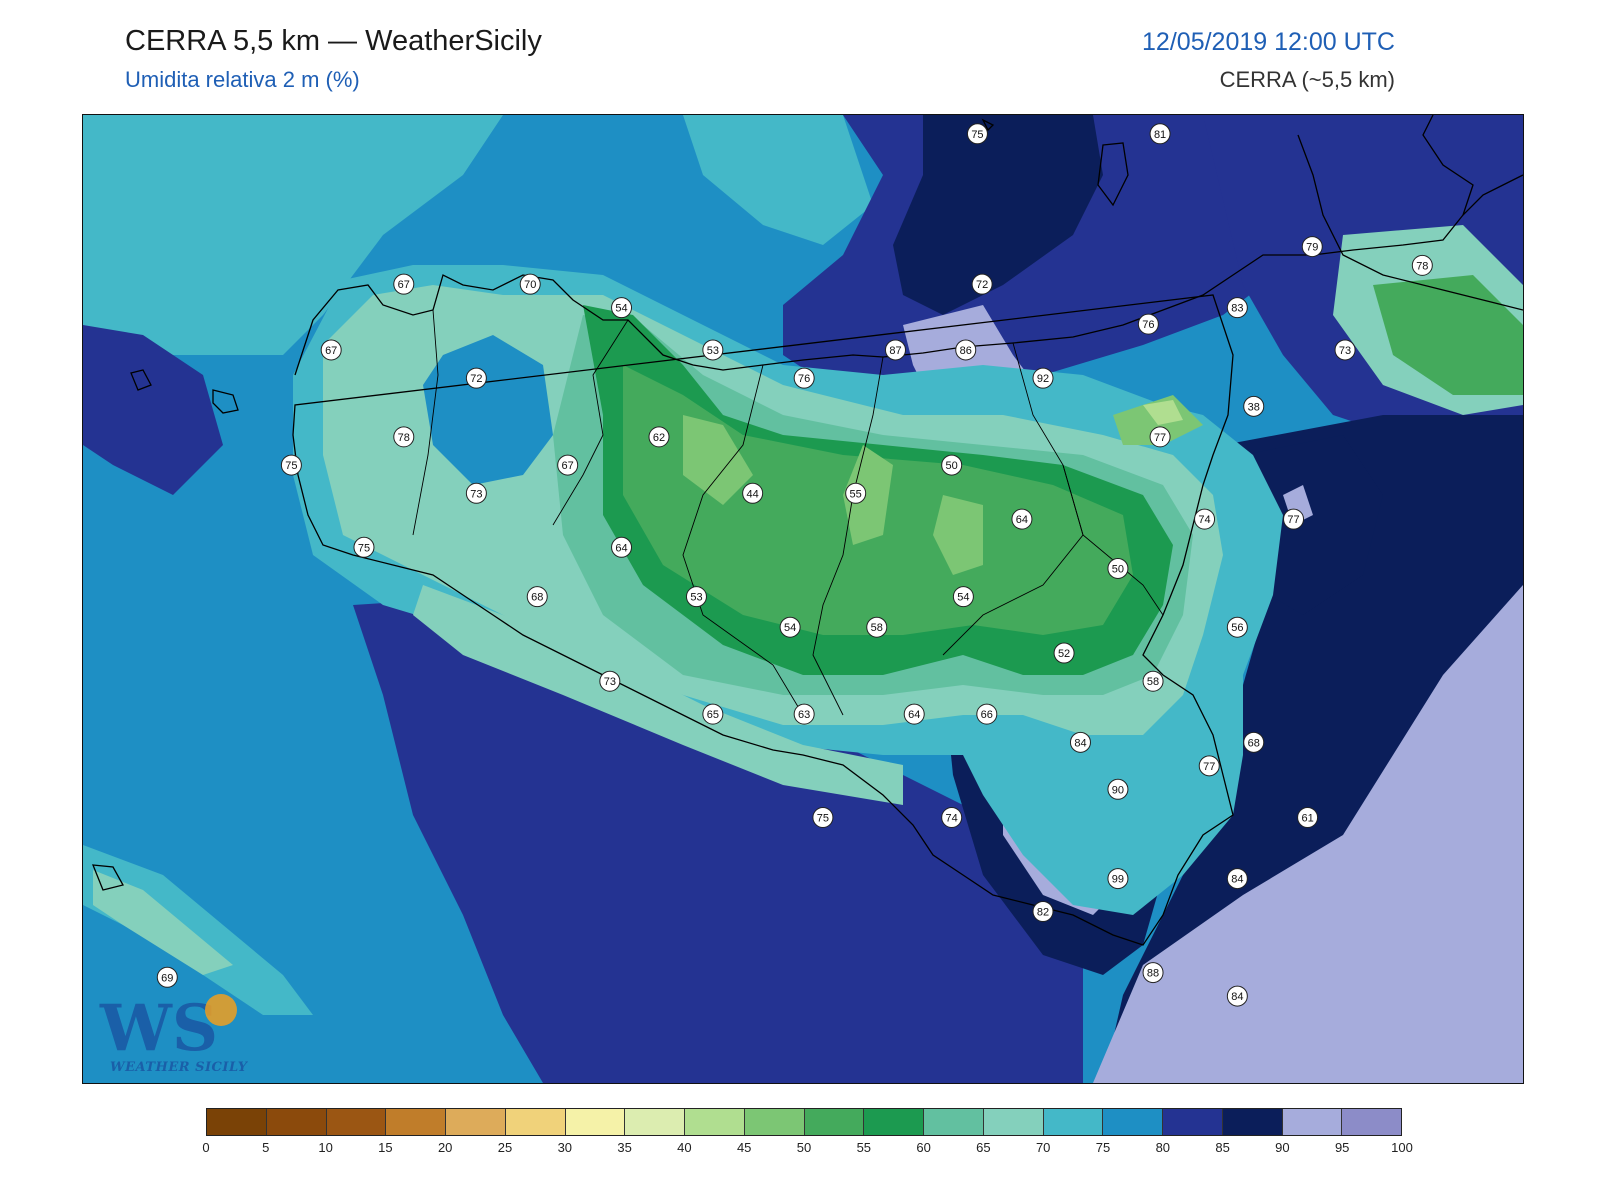 This screenshot has width=1600, height=1200. What do you see at coordinates (1282, 1147) in the screenshot?
I see `colorbar-tick-label: 90` at bounding box center [1282, 1147].